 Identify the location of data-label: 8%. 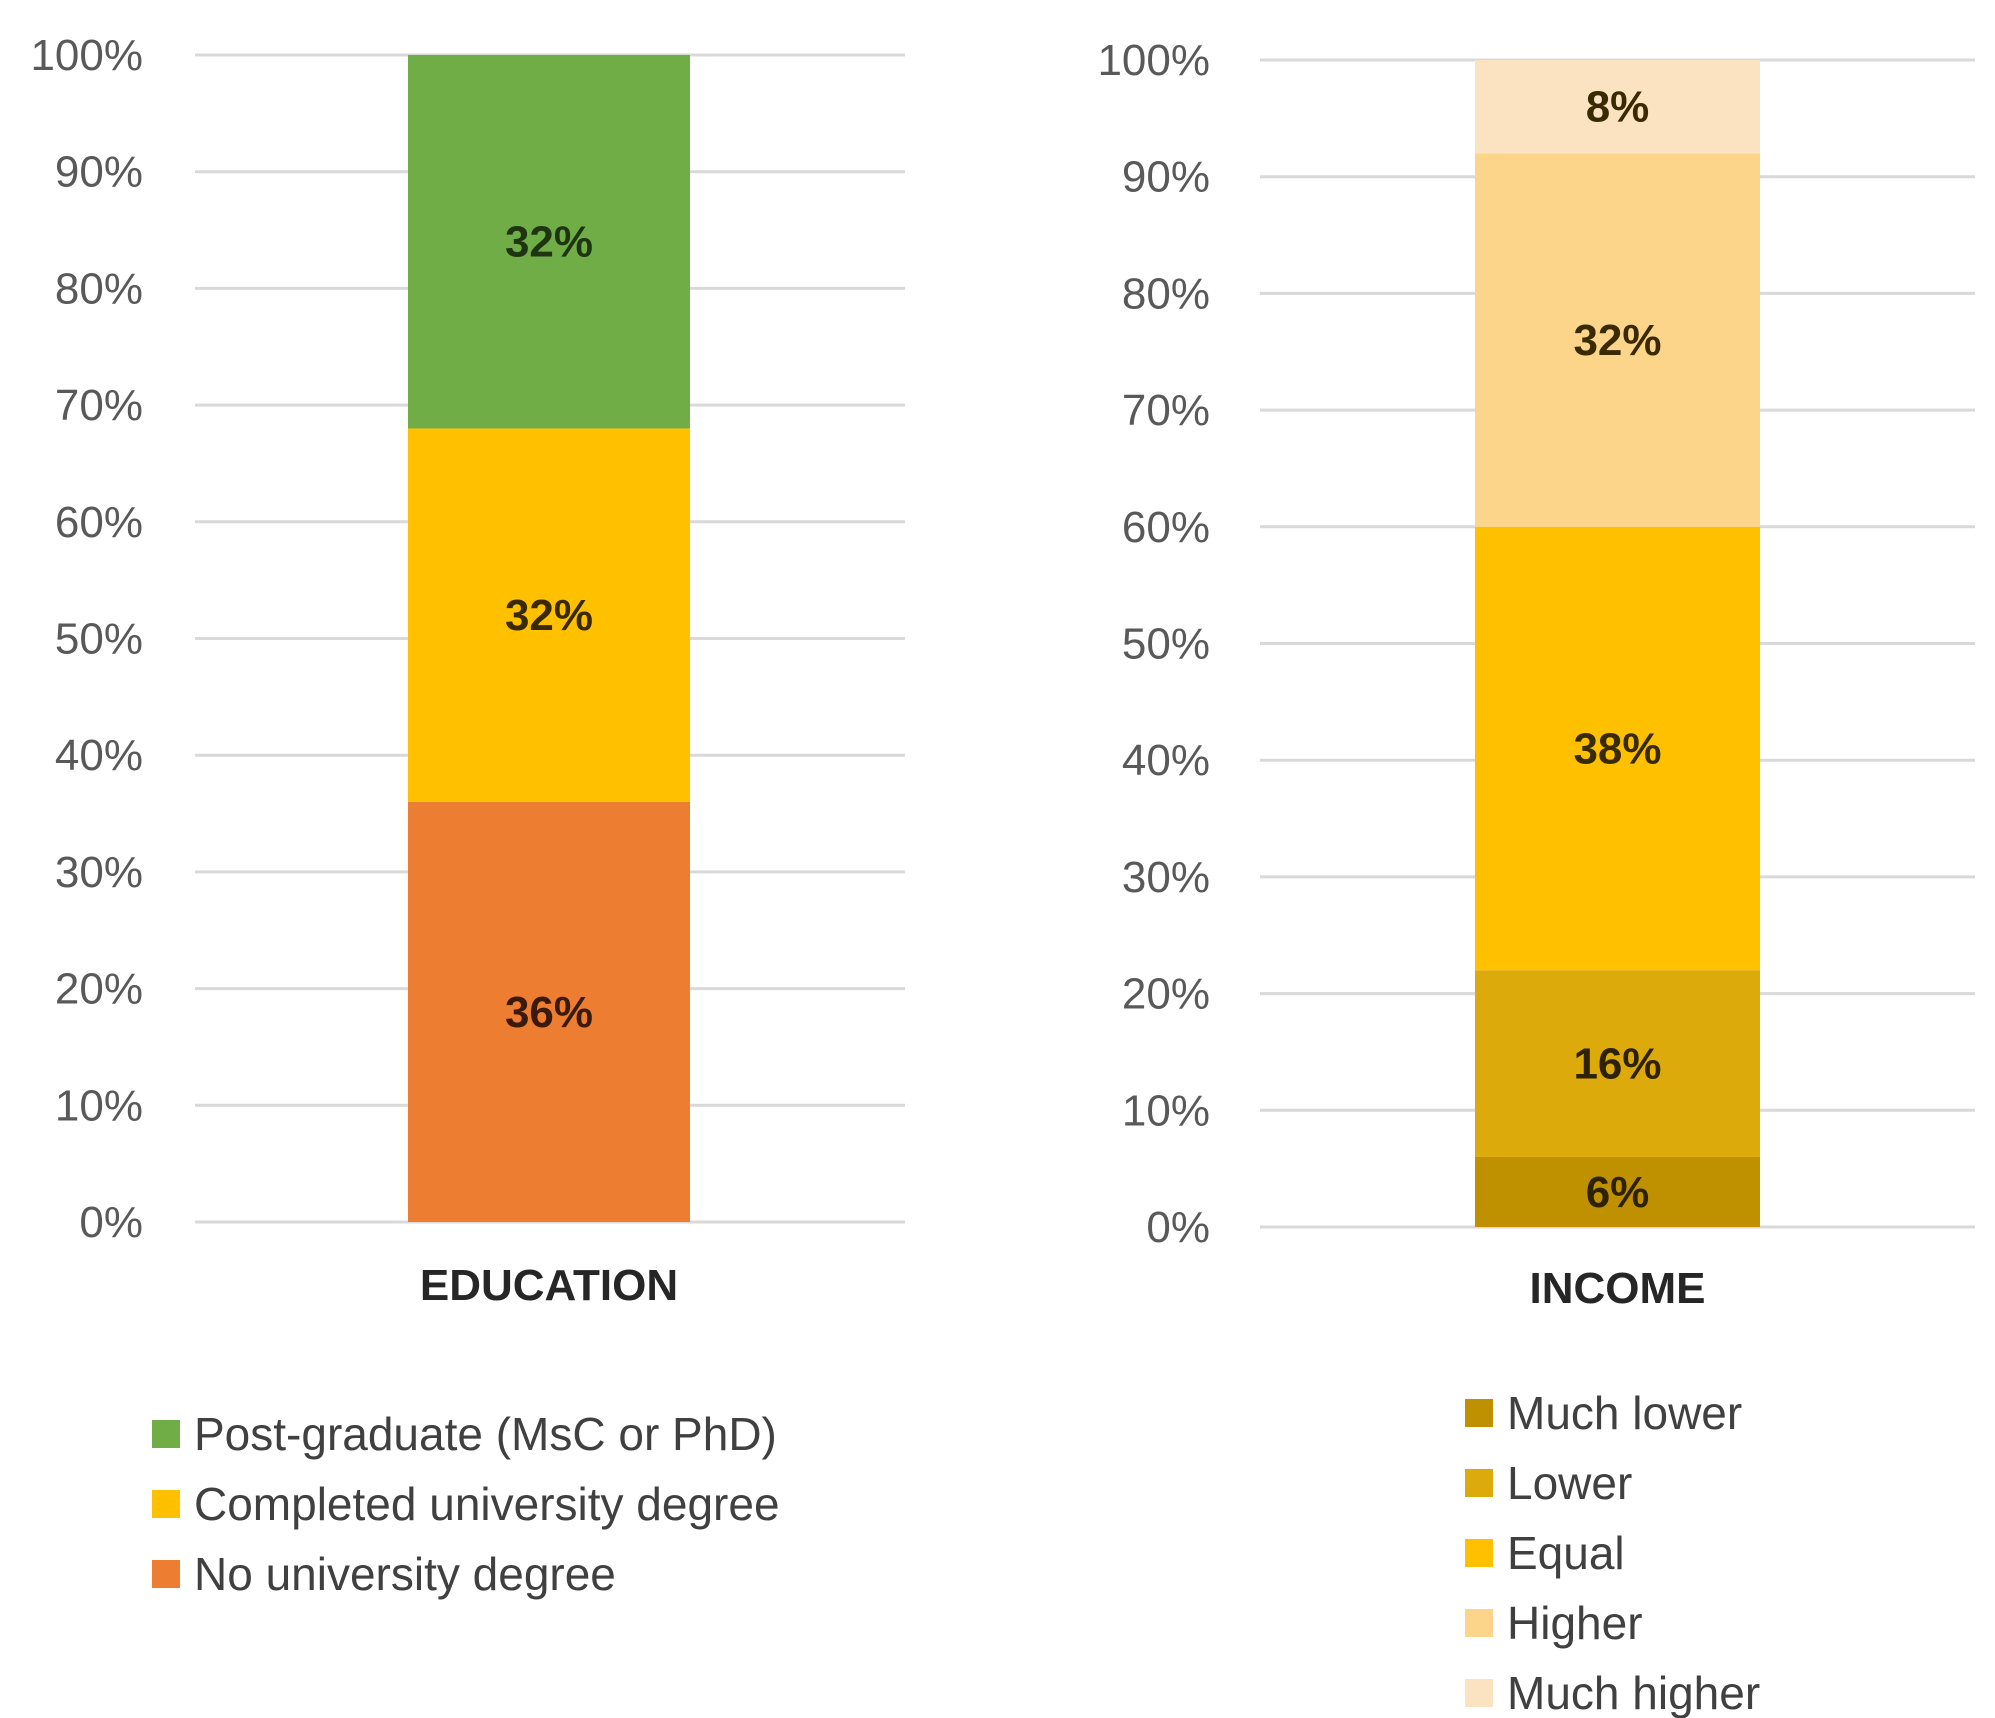
(1618, 107).